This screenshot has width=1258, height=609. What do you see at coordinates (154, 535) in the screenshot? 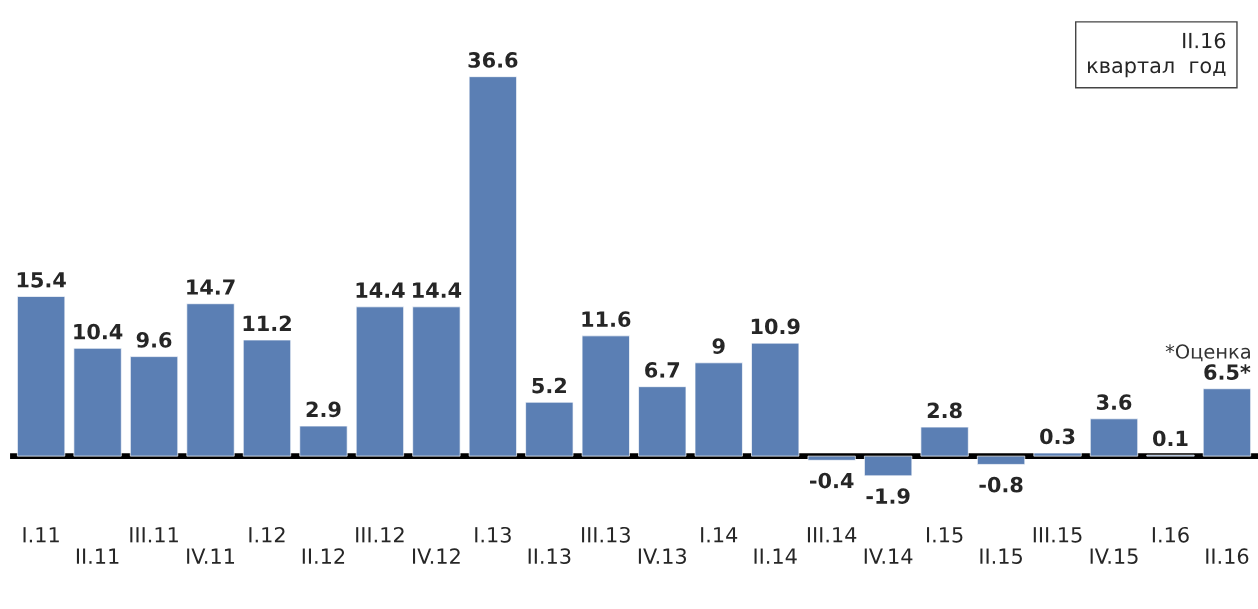
I see `x-tick-label: III.11` at bounding box center [154, 535].